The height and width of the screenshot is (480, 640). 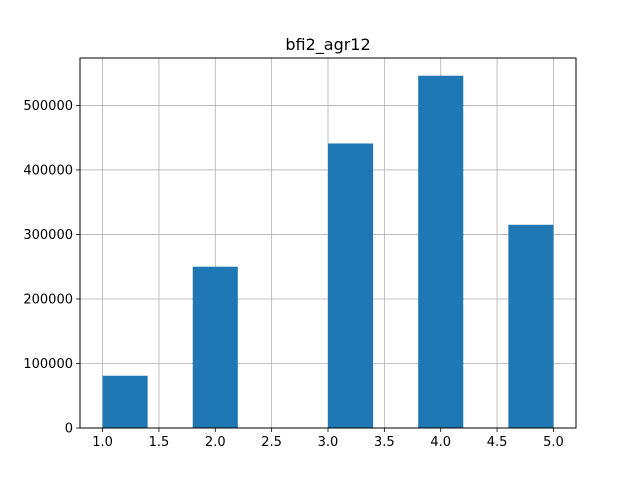 What do you see at coordinates (69, 429) in the screenshot?
I see `y-tick-label: 0` at bounding box center [69, 429].